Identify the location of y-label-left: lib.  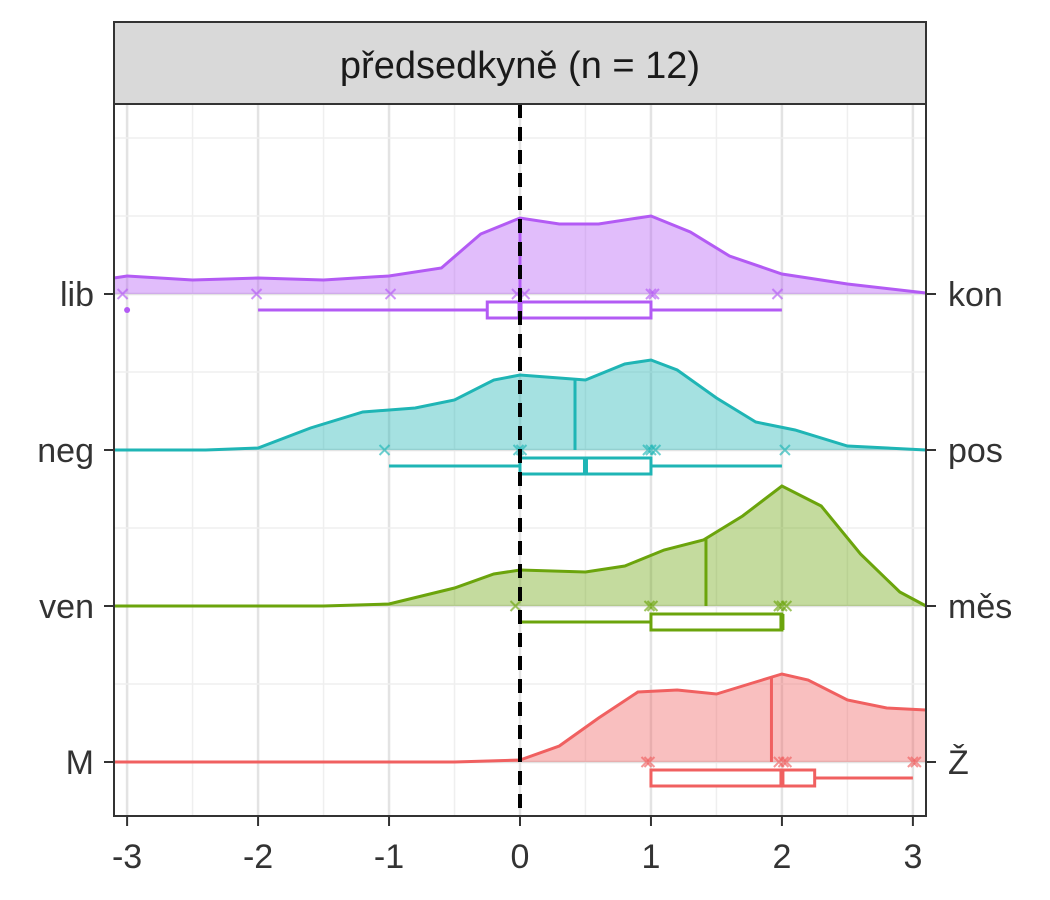
(77, 295).